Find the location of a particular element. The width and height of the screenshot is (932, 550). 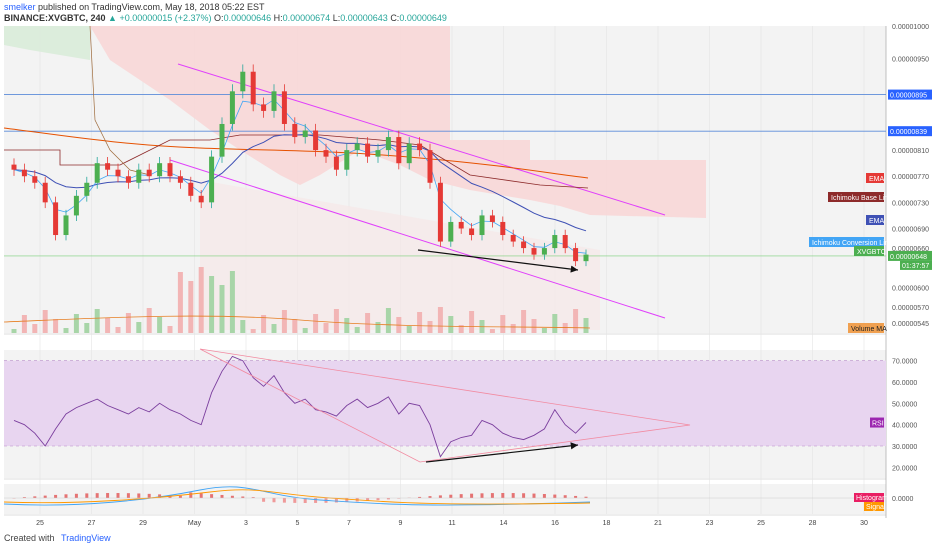

rsi-axis-tick-label: 60.0000 is located at coordinates (904, 383).